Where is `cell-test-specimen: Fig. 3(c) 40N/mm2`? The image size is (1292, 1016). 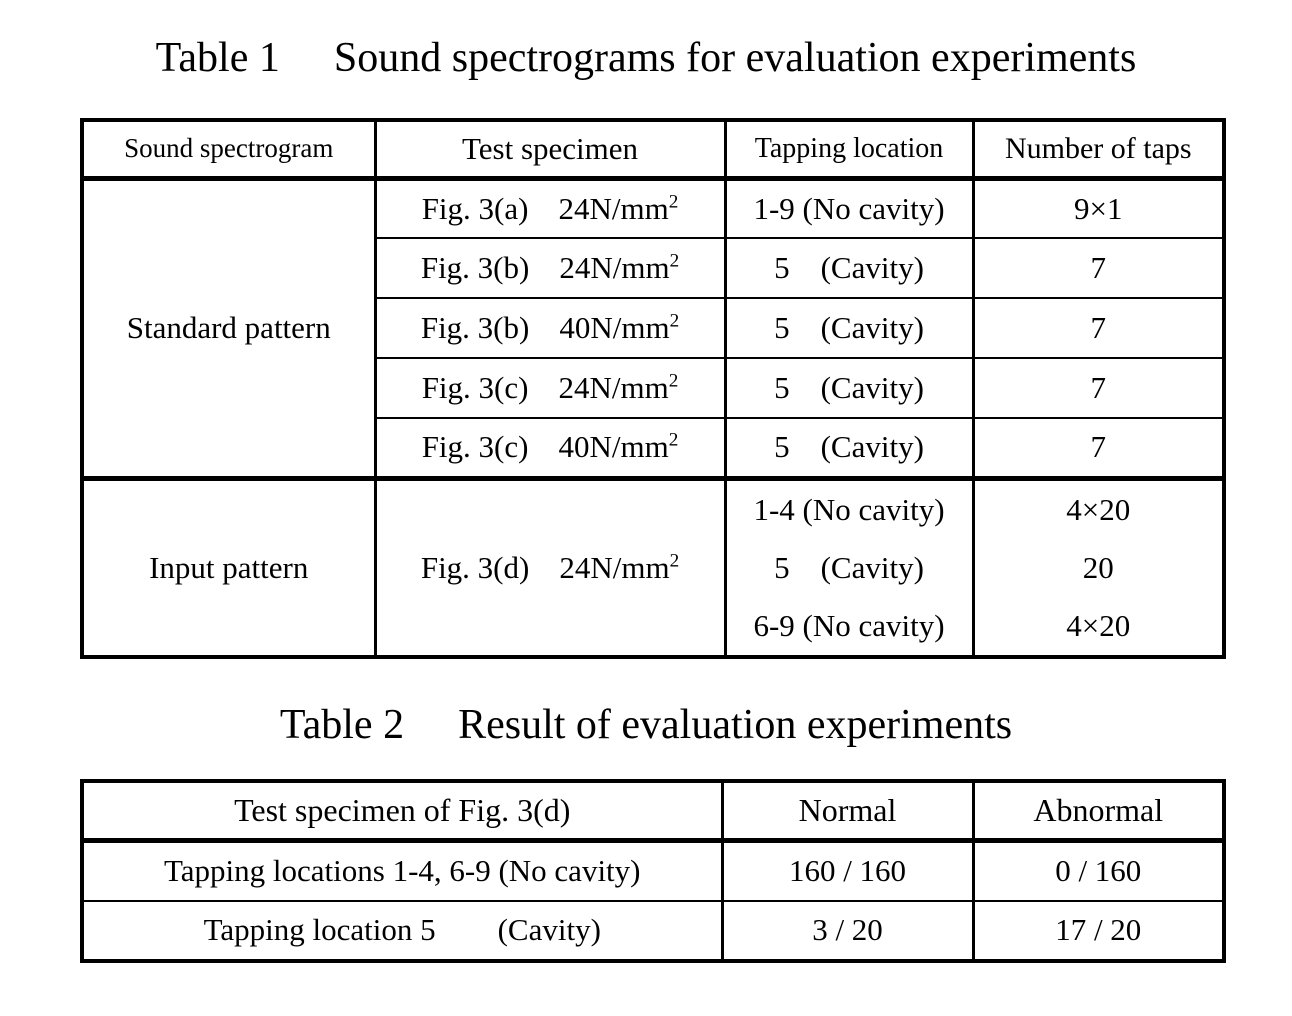 cell-test-specimen: Fig. 3(c) 40N/mm2 is located at coordinates (550, 448).